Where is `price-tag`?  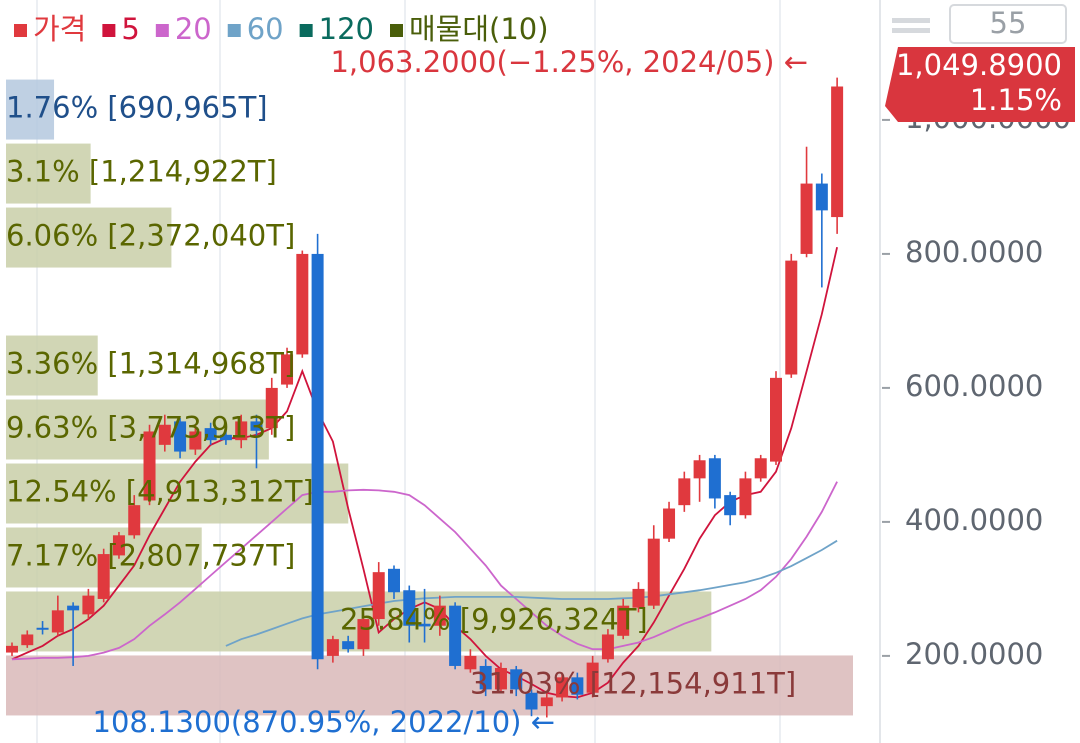
price-tag is located at coordinates (980, 84).